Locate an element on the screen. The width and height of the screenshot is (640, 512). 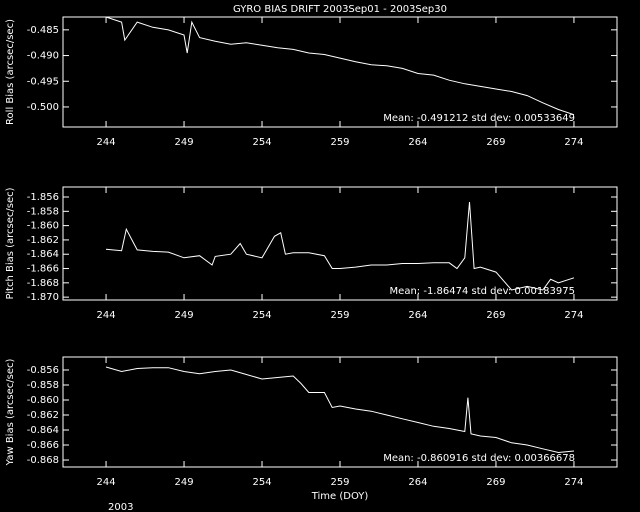
annotation: Mean: -0.491212 std dev: 0.00533649 is located at coordinates (479, 118).